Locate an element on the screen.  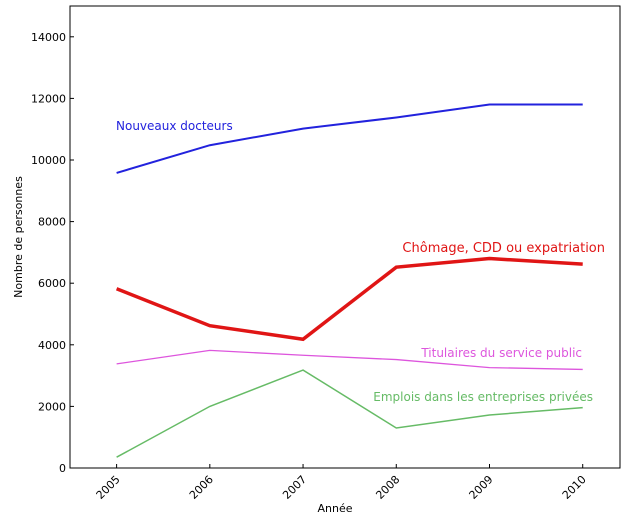
y-axis-label: Nombre de personnes is located at coordinates (18, 237).